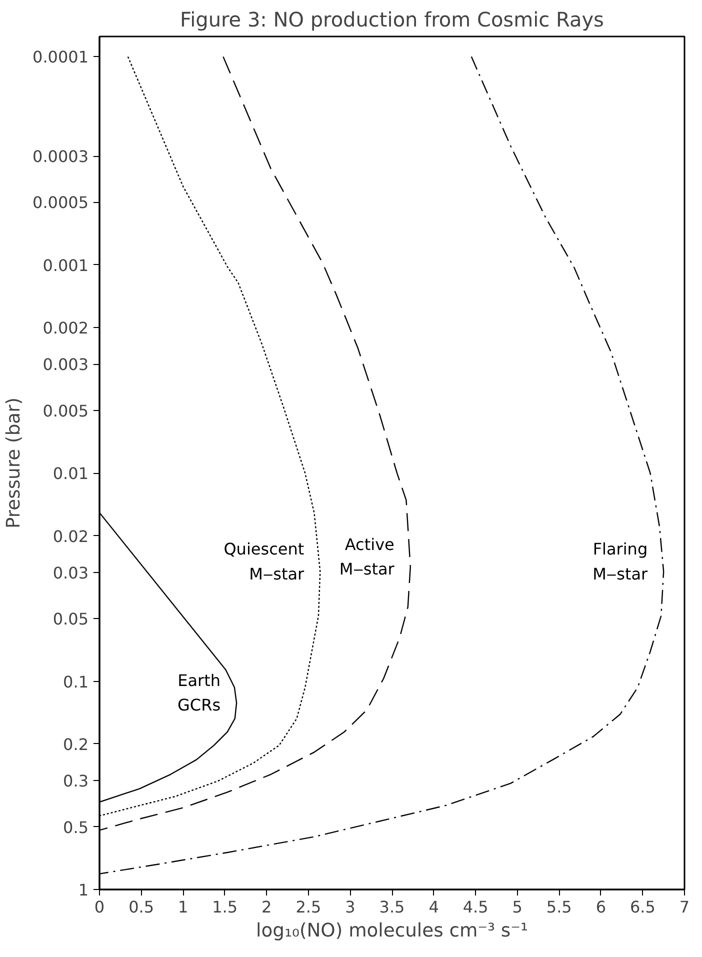 The height and width of the screenshot is (957, 702). What do you see at coordinates (65, 265) in the screenshot?
I see `y-tick-label: 0.001` at bounding box center [65, 265].